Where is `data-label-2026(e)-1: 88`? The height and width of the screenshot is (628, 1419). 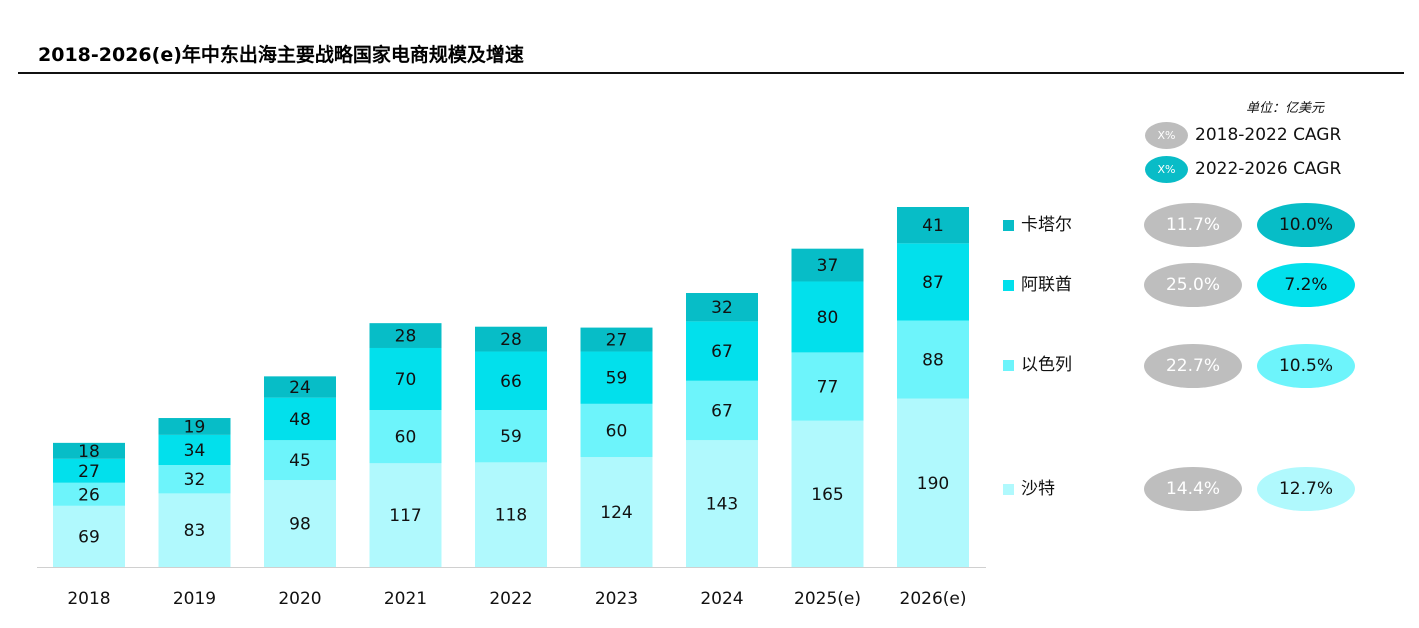
data-label-2026(e)-1: 88 is located at coordinates (933, 361).